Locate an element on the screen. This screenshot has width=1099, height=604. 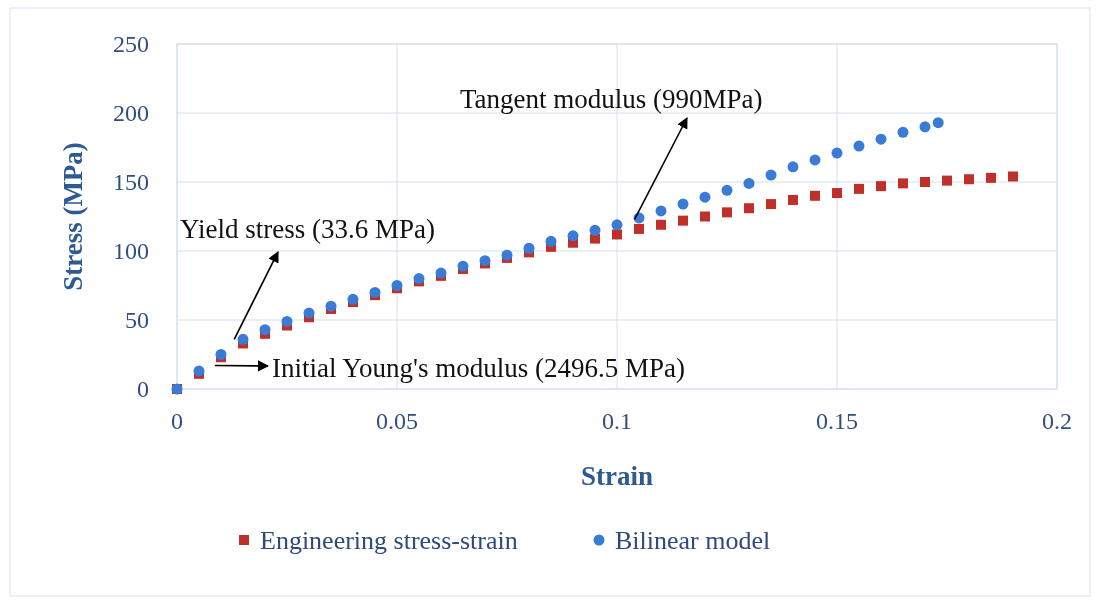
annotation: Yield stress (33.6 MPa) is located at coordinates (307, 229).